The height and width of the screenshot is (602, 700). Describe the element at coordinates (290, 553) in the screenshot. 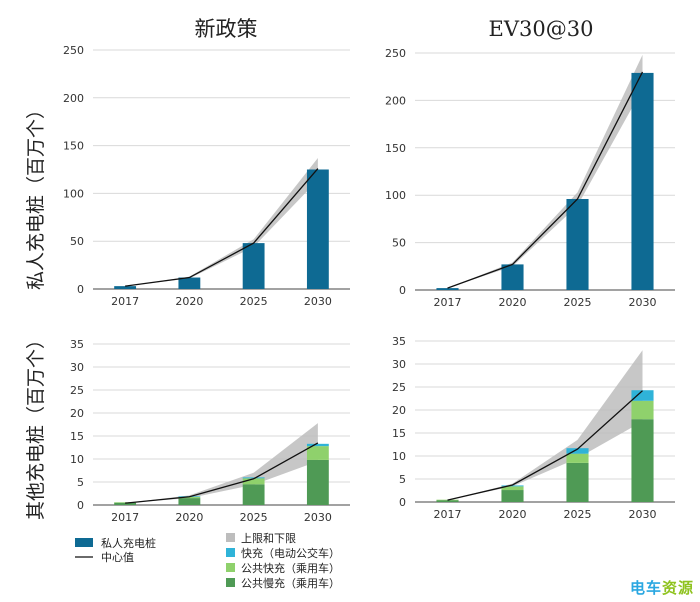

I see `legend-label-fast_bus: 快充（电动公交车）` at that location.